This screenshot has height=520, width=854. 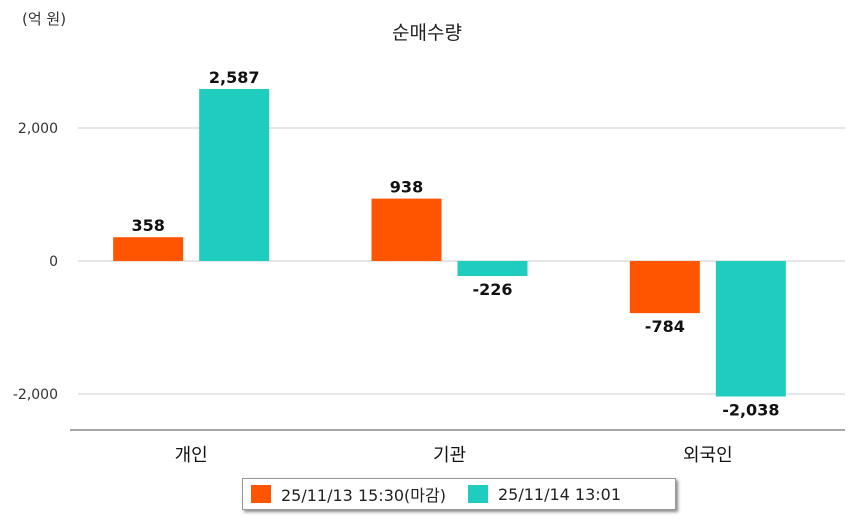 I want to click on legend-label-series-2: 25/11/14 13:01, so click(x=559, y=494).